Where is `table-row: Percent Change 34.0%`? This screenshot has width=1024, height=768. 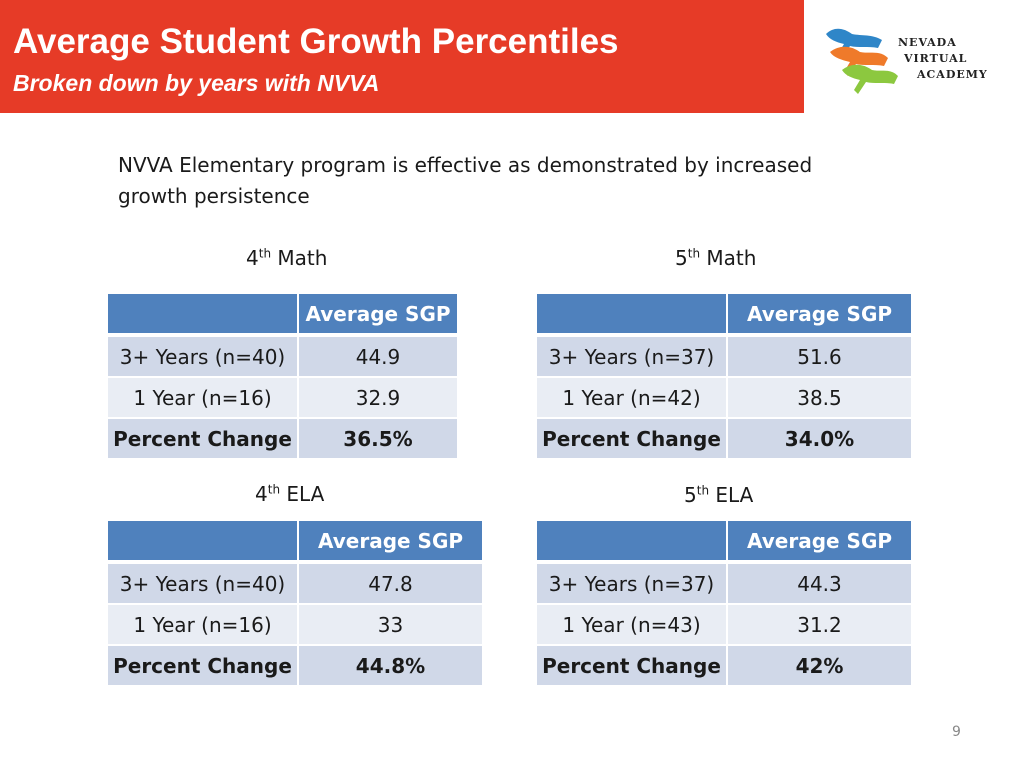
table-row: Percent Change 34.0% is located at coordinates (724, 438).